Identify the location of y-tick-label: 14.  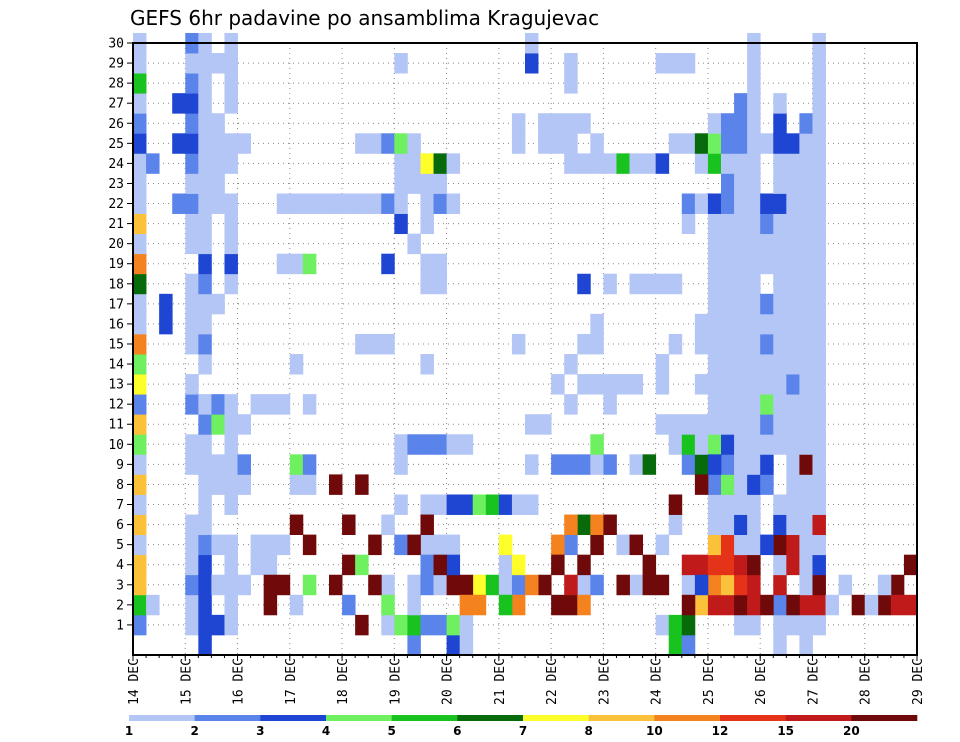
(116, 365).